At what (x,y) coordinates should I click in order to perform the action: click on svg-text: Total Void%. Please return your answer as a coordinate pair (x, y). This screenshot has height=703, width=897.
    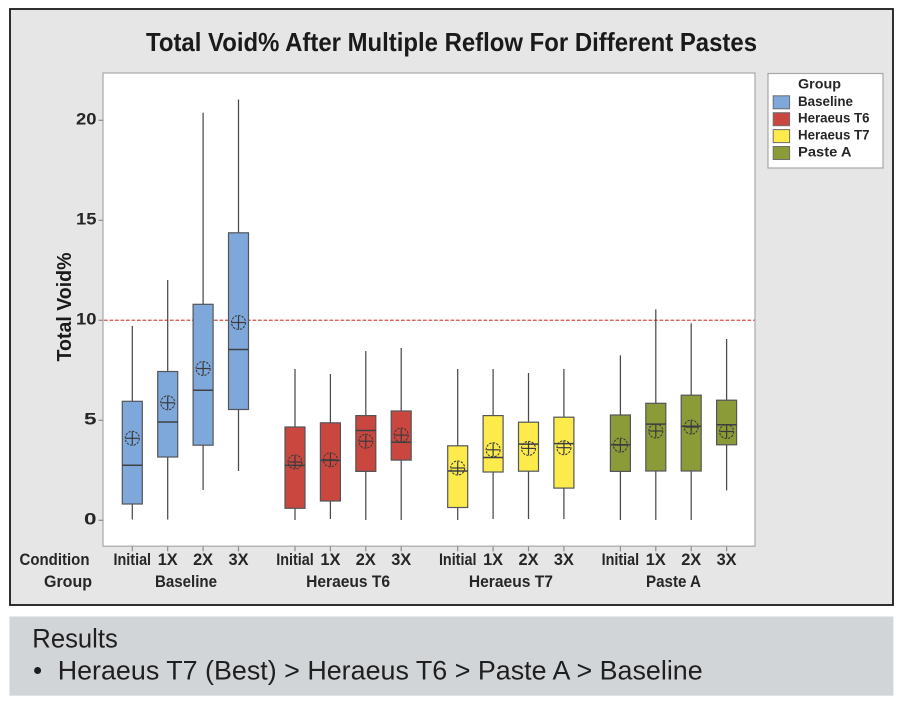
    Looking at the image, I should click on (65, 306).